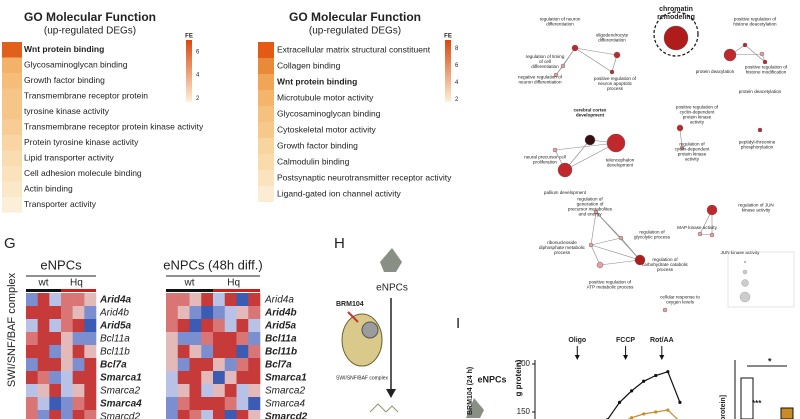 This screenshot has height=419, width=800. I want to click on legend-box, so click(761, 279).